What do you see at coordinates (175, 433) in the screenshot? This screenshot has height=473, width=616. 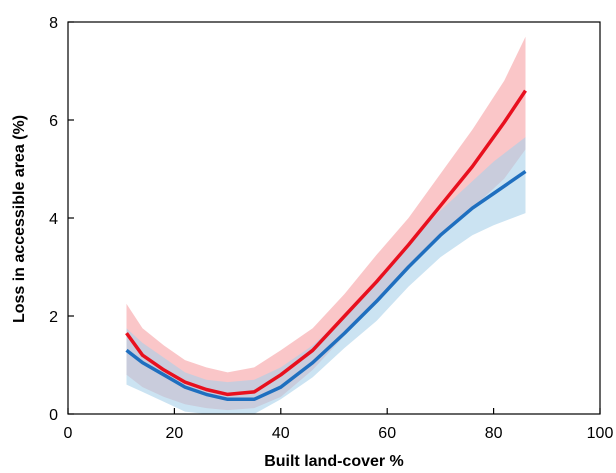 I see `x-tick-label: 20` at bounding box center [175, 433].